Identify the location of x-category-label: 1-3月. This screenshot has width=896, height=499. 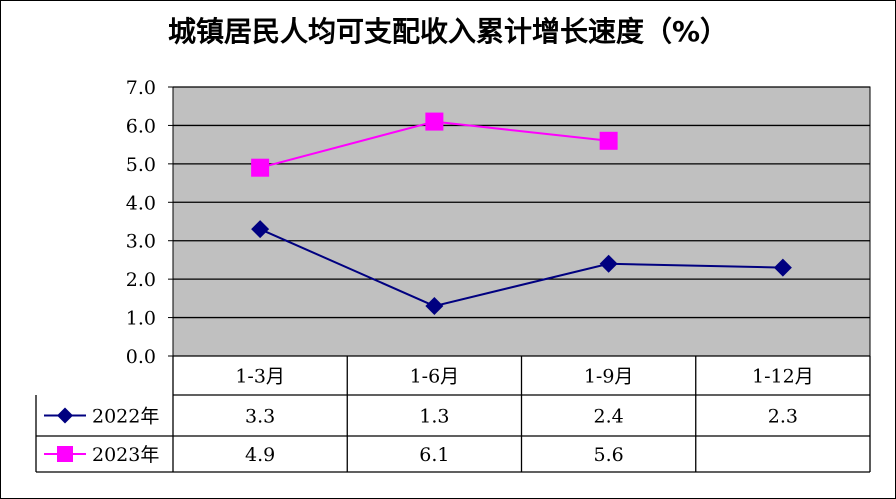
(260, 377).